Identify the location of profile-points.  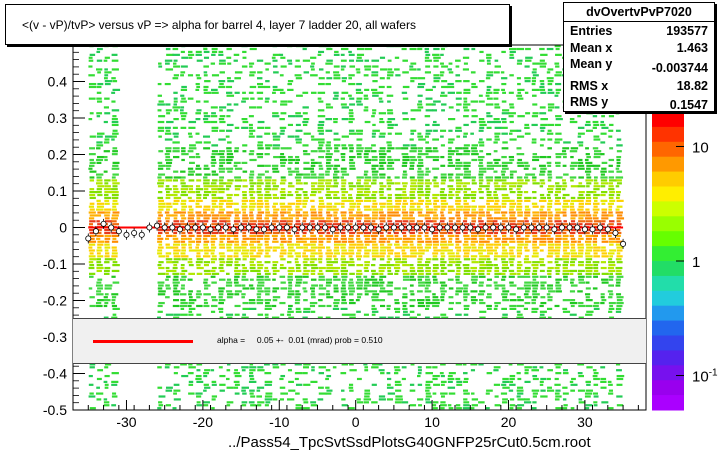
(356, 233).